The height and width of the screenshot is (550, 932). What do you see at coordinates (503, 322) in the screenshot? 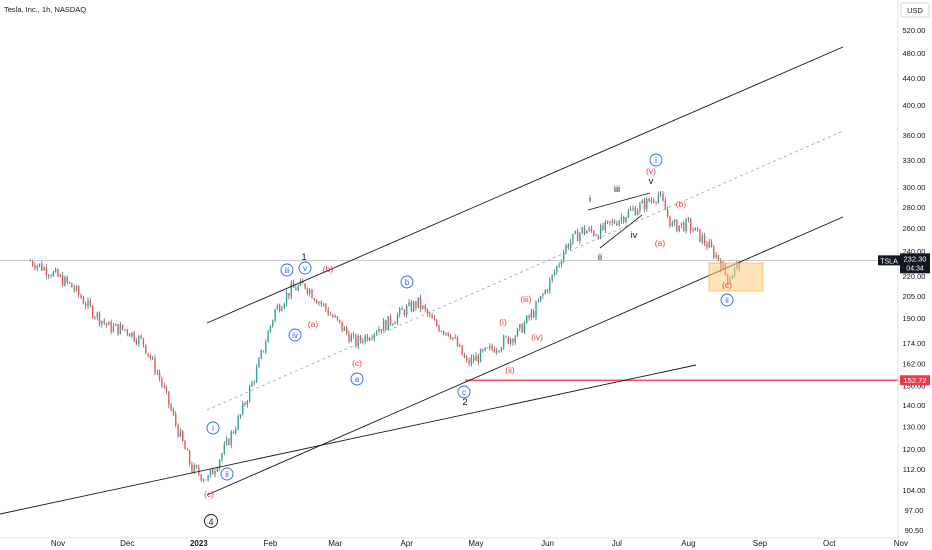
I see `wave-label-paren: (i)` at bounding box center [503, 322].